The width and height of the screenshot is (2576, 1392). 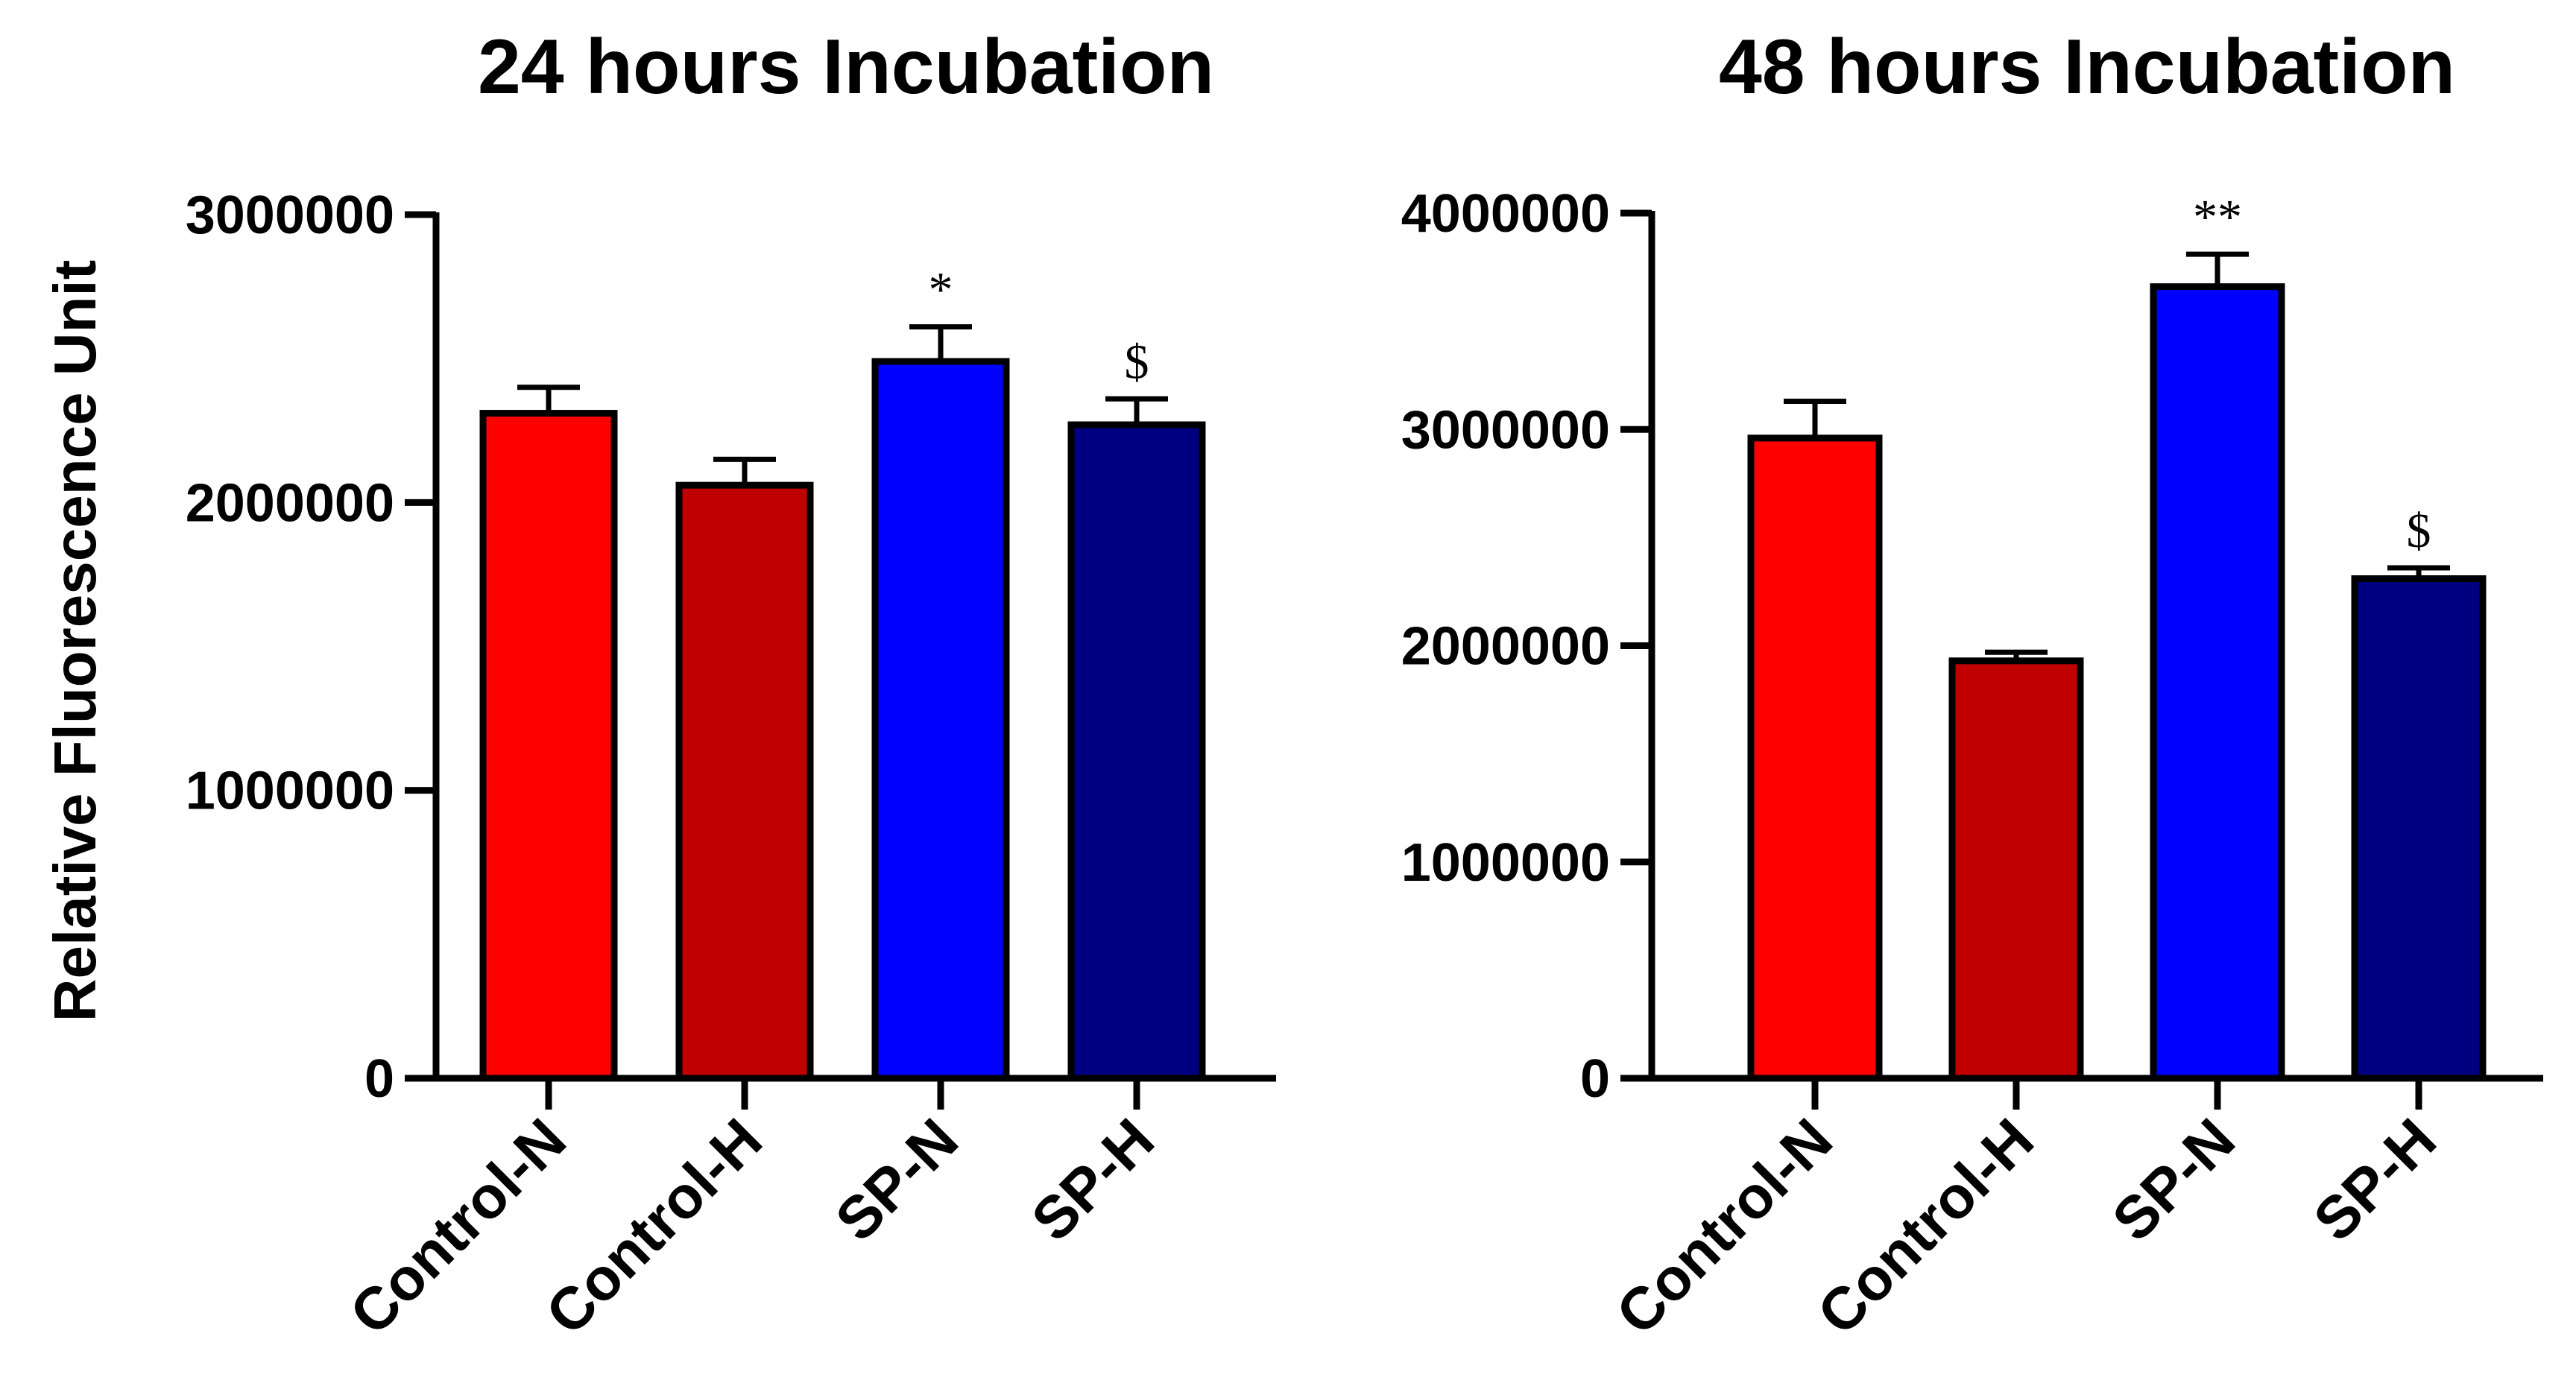 What do you see at coordinates (941, 290) in the screenshot?
I see `significance-marker: *` at bounding box center [941, 290].